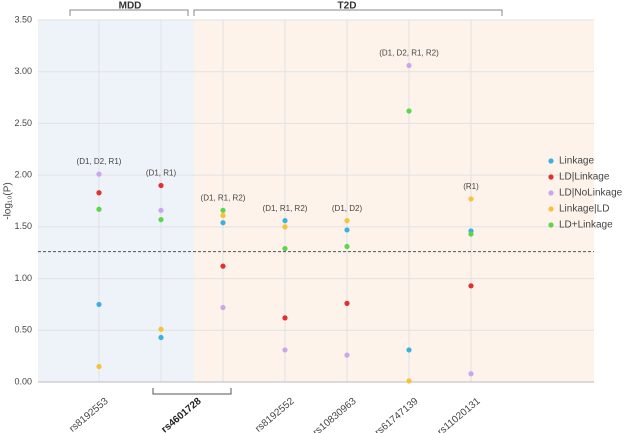 Image resolution: width=624 pixels, height=433 pixels. I want to click on y-tick-label: 0.00, so click(23, 381).